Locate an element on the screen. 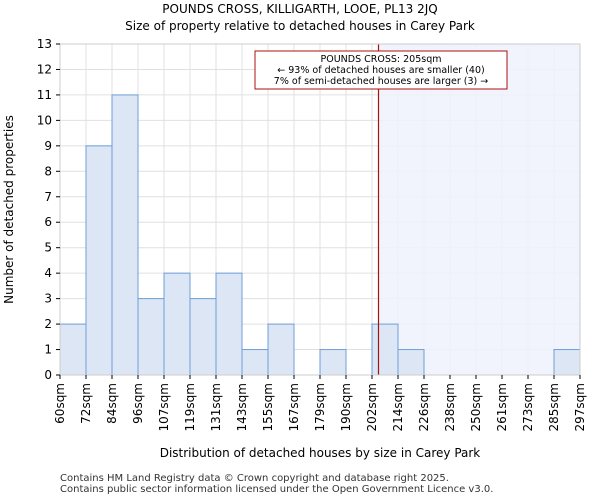  x-tick-label: 155sqm is located at coordinates (268, 407).